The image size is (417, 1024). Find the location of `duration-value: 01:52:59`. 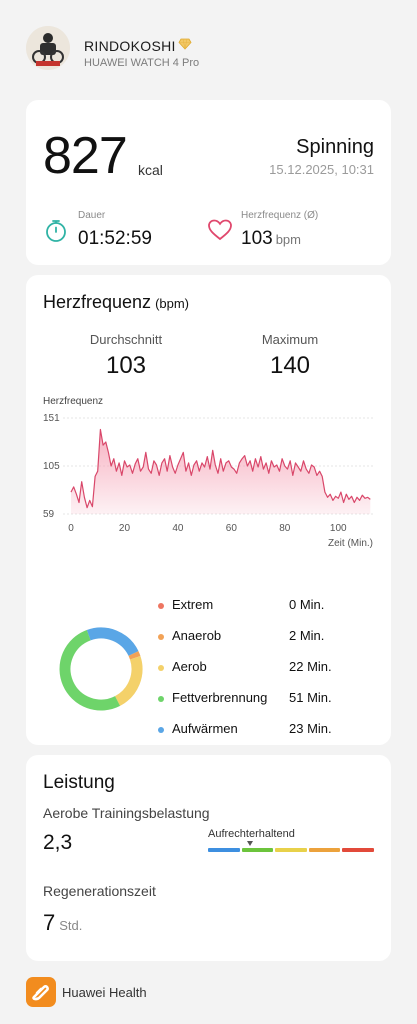

duration-value: 01:52:59 is located at coordinates (115, 238).